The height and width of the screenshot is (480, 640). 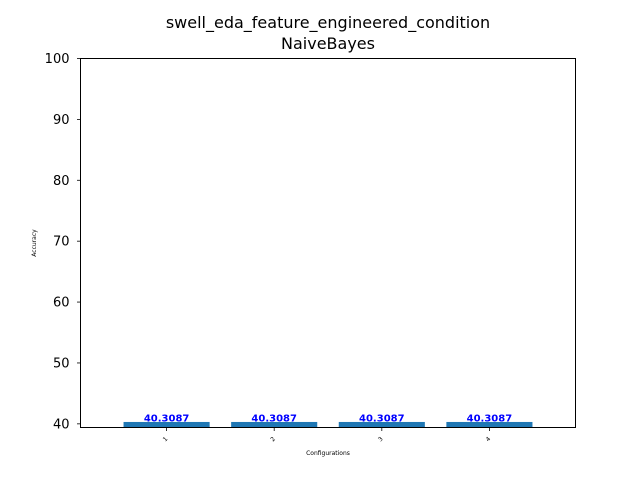 What do you see at coordinates (166, 439) in the screenshot?
I see `x-tick-label-1: 1` at bounding box center [166, 439].